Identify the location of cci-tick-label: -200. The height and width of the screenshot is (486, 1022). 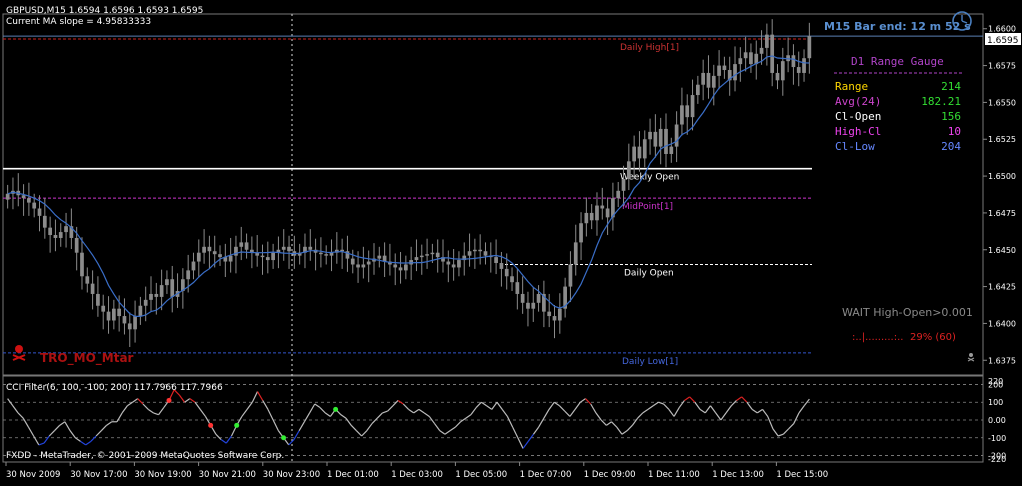
(997, 456).